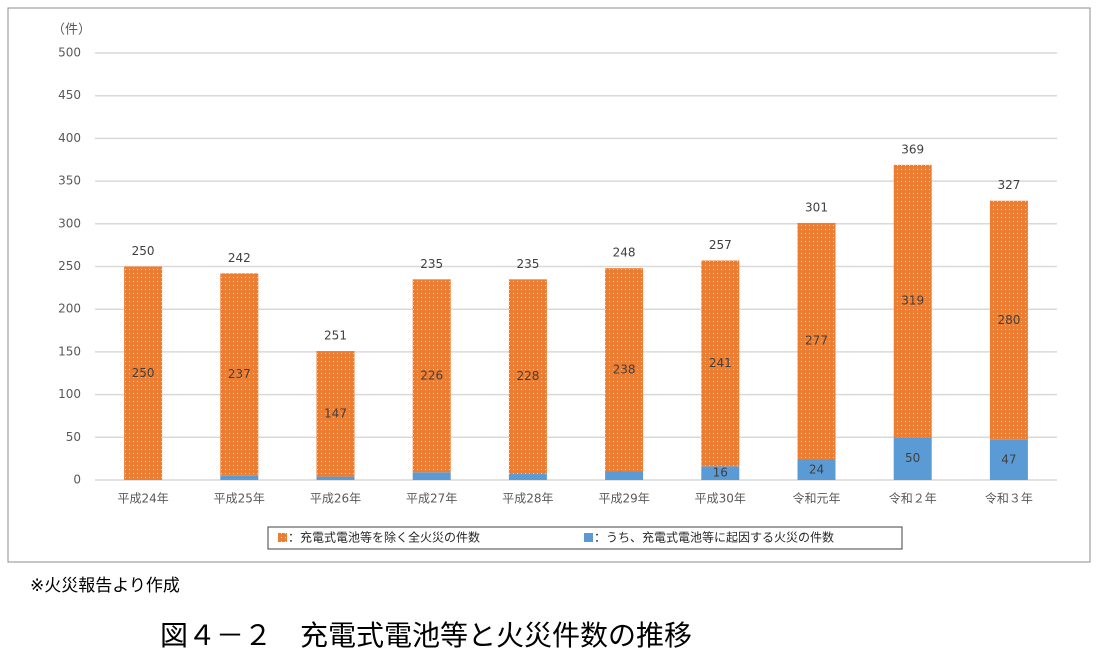 The width and height of the screenshot is (1100, 663). I want to click on x-tick-label: 令和３年, so click(1009, 498).